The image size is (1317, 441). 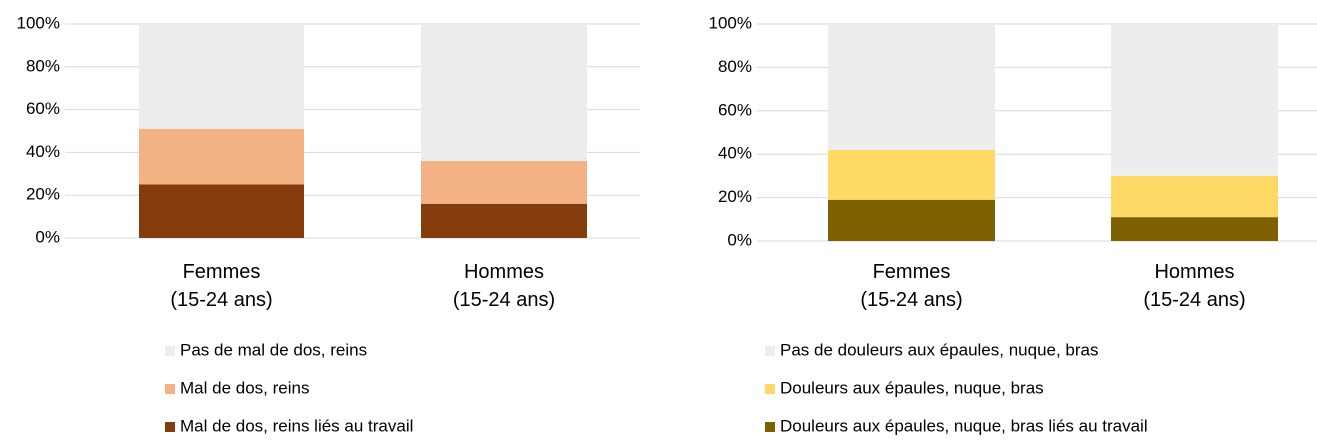 What do you see at coordinates (912, 387) in the screenshot?
I see `legend-label: Douleurs aux épaules, nuque, bras` at bounding box center [912, 387].